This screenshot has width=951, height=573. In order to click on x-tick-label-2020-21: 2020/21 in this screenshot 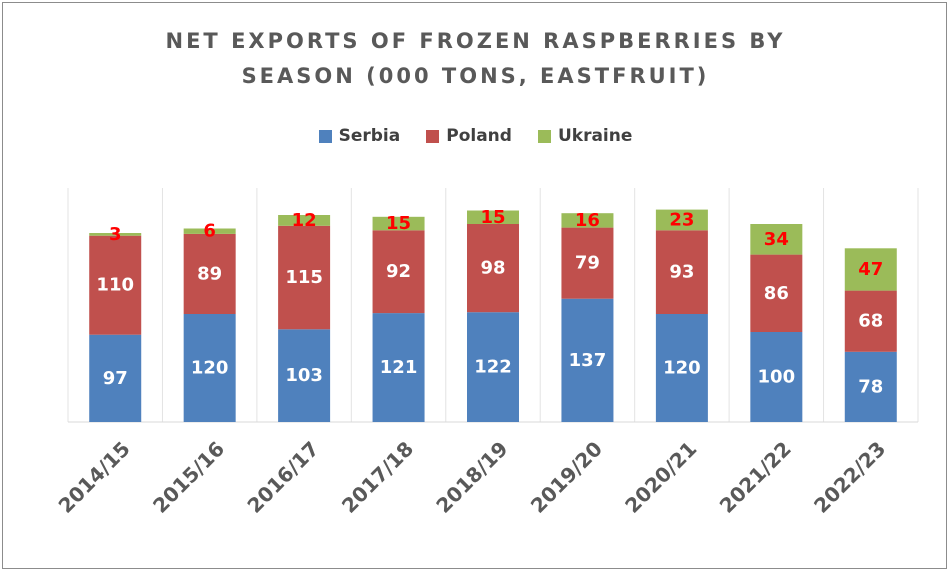, I will do `click(660, 477)`.